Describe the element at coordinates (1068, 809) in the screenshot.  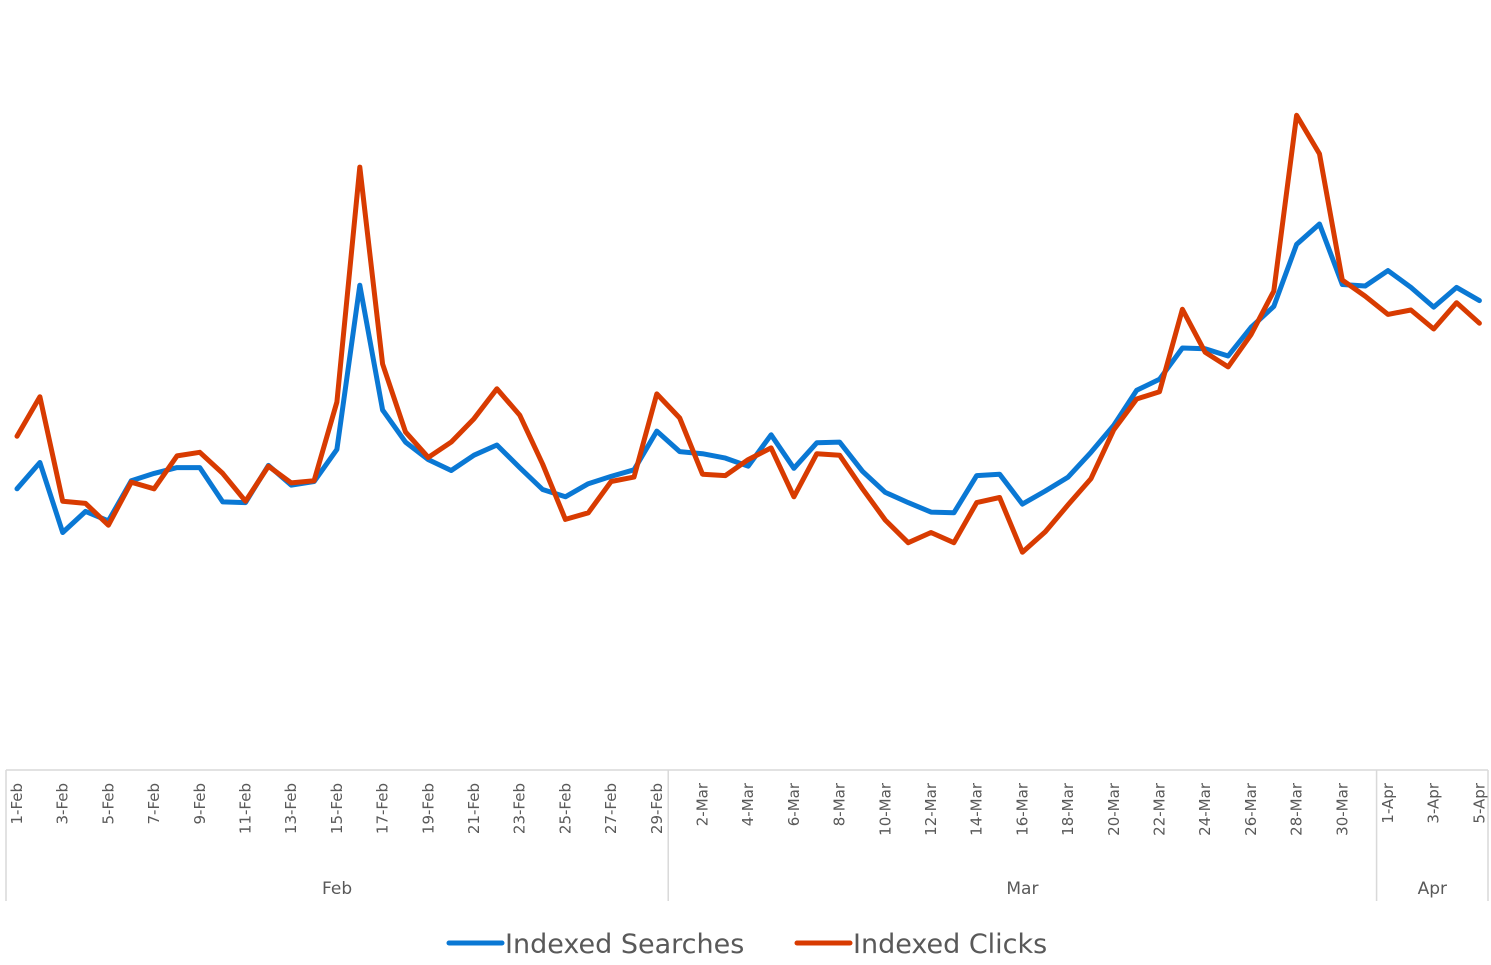
I see `x-tick-label: 18-Mar` at that location.